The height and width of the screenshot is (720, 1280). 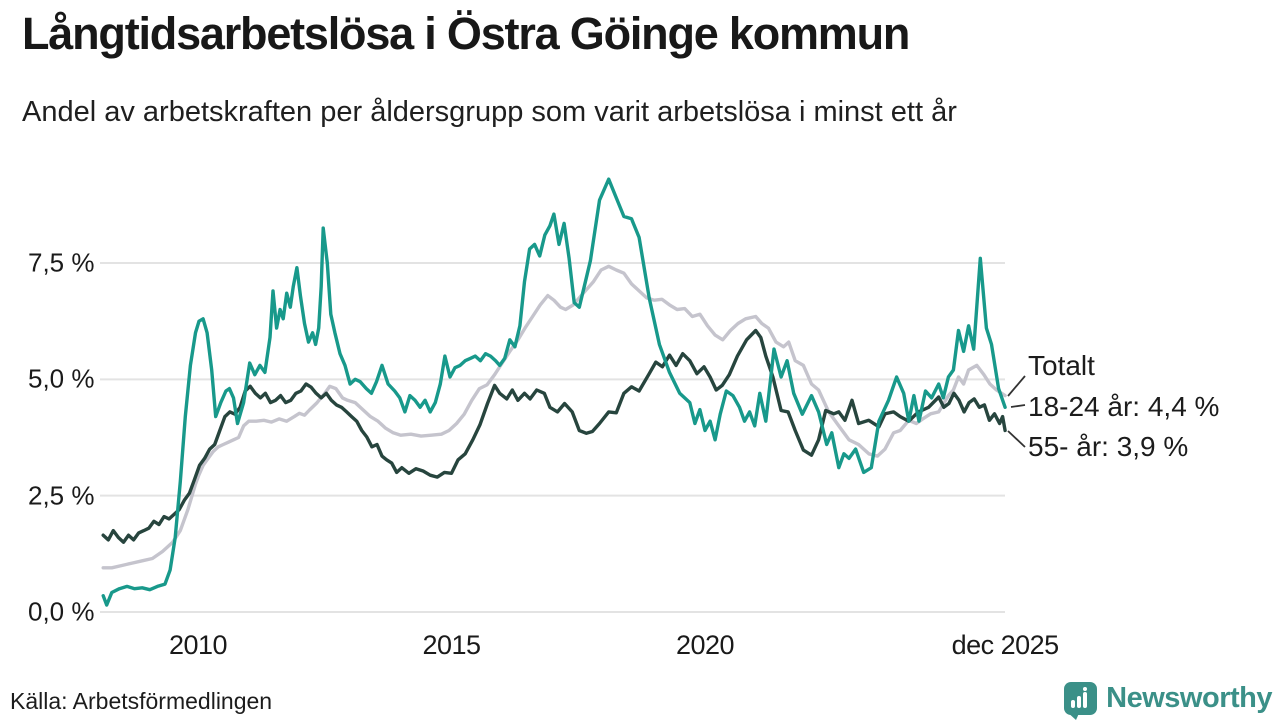 I want to click on y-axis-tick-label: 0,0 %, so click(x=61, y=611).